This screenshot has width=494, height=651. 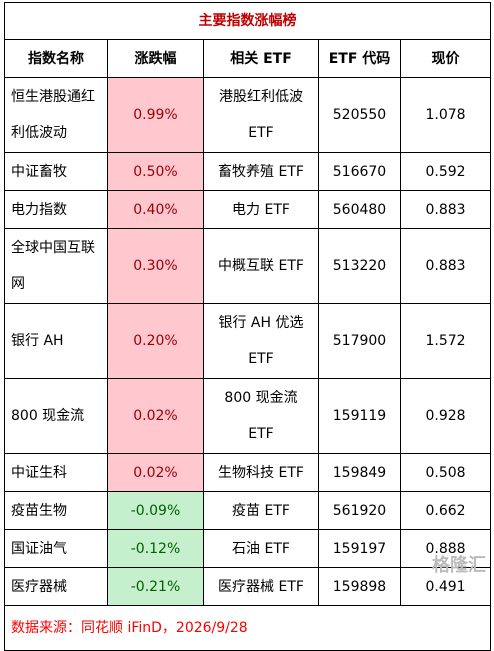 What do you see at coordinates (261, 266) in the screenshot?
I see `etf-name: 中概互联 ETF` at bounding box center [261, 266].